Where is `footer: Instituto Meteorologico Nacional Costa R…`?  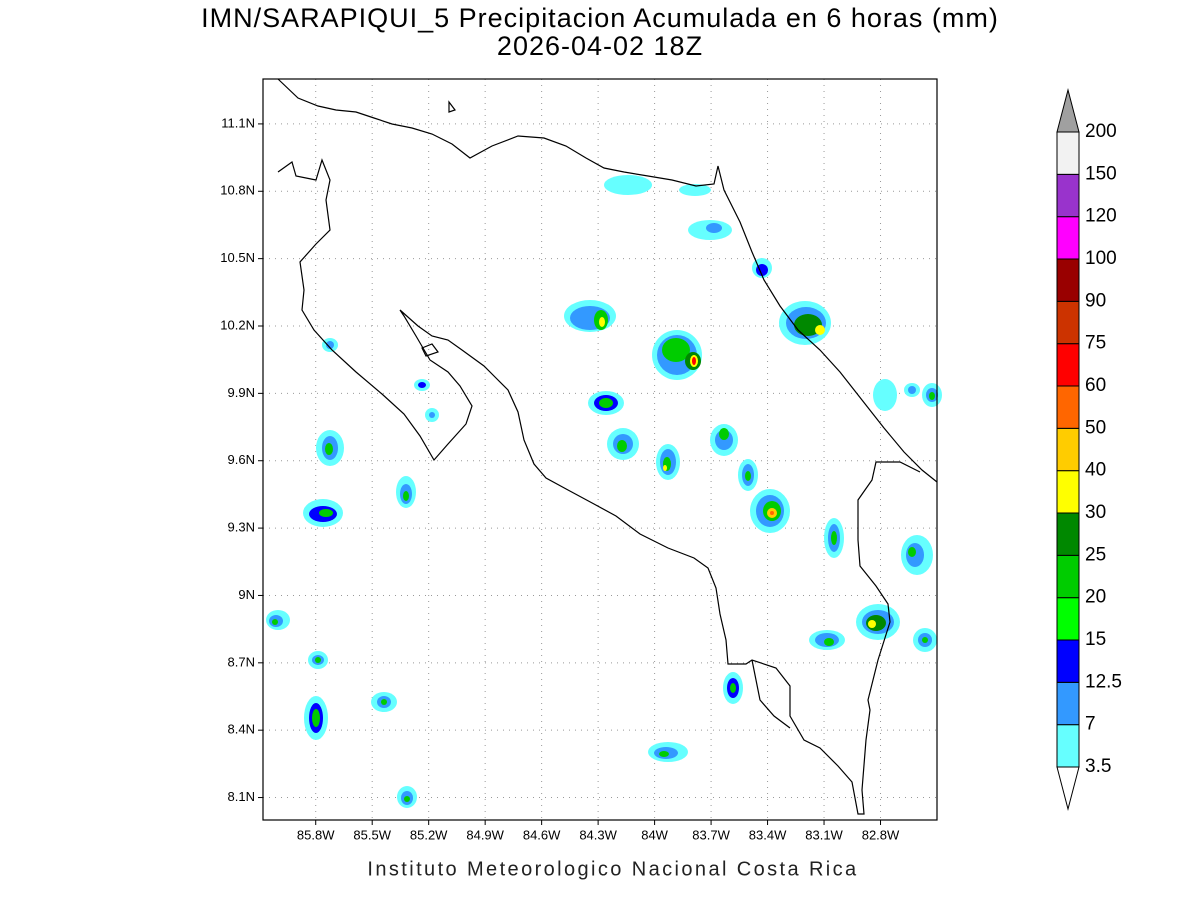 footer: Instituto Meteorologico Nacional Costa R… is located at coordinates (612, 869).